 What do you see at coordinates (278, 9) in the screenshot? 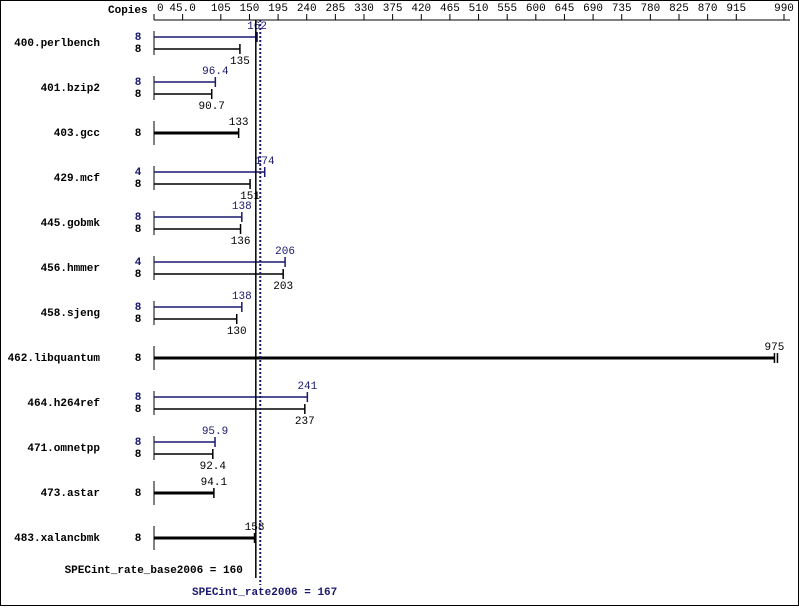
I see `x-tick-label: 195` at bounding box center [278, 9].